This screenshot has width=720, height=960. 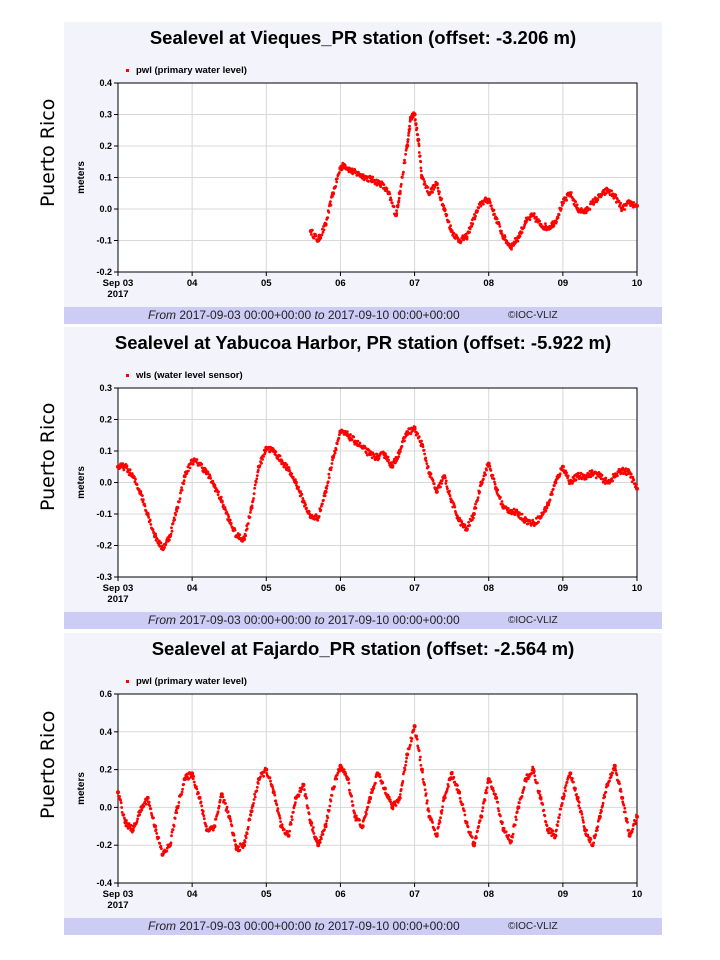 What do you see at coordinates (245, 315) in the screenshot?
I see `footer-from-value: 2017-09-03 00:00+00:00` at bounding box center [245, 315].